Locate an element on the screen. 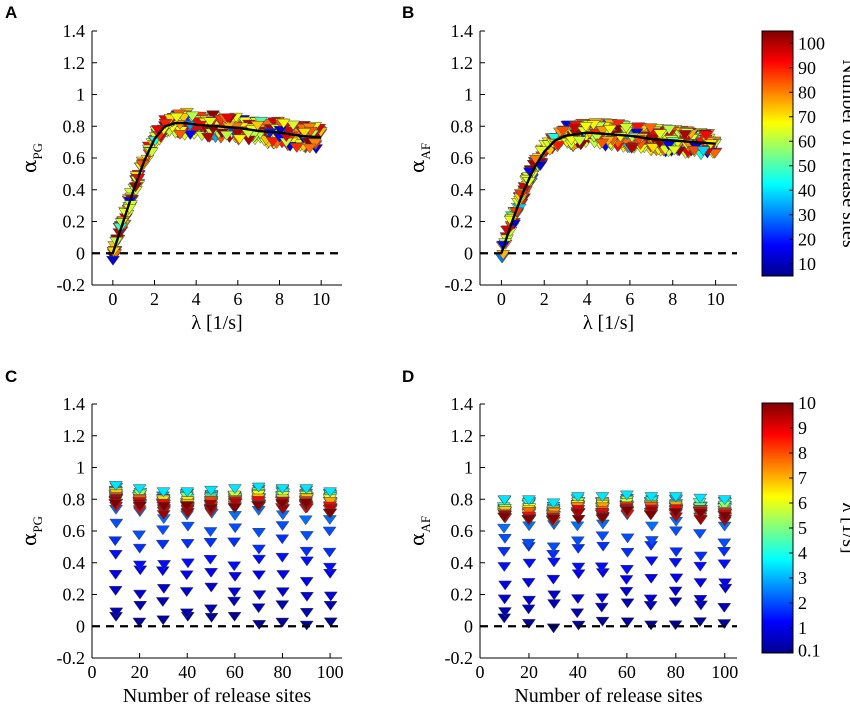  colorbar-tick-label: 30 is located at coordinates (807, 215).